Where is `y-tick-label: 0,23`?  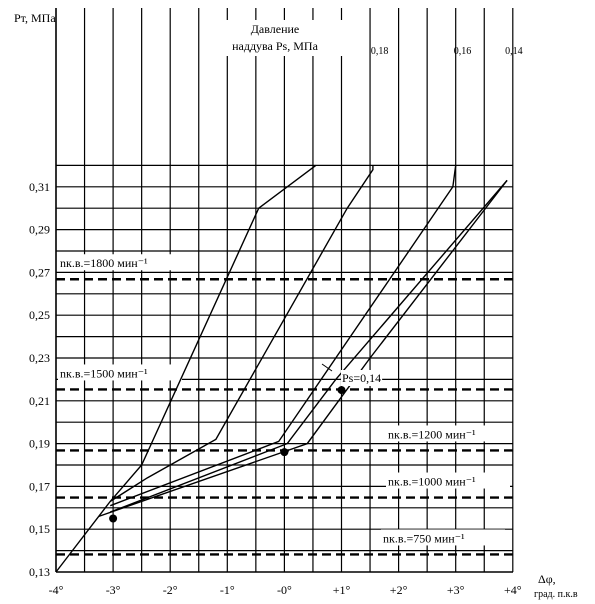
y-tick-label: 0,23 is located at coordinates (39, 358).